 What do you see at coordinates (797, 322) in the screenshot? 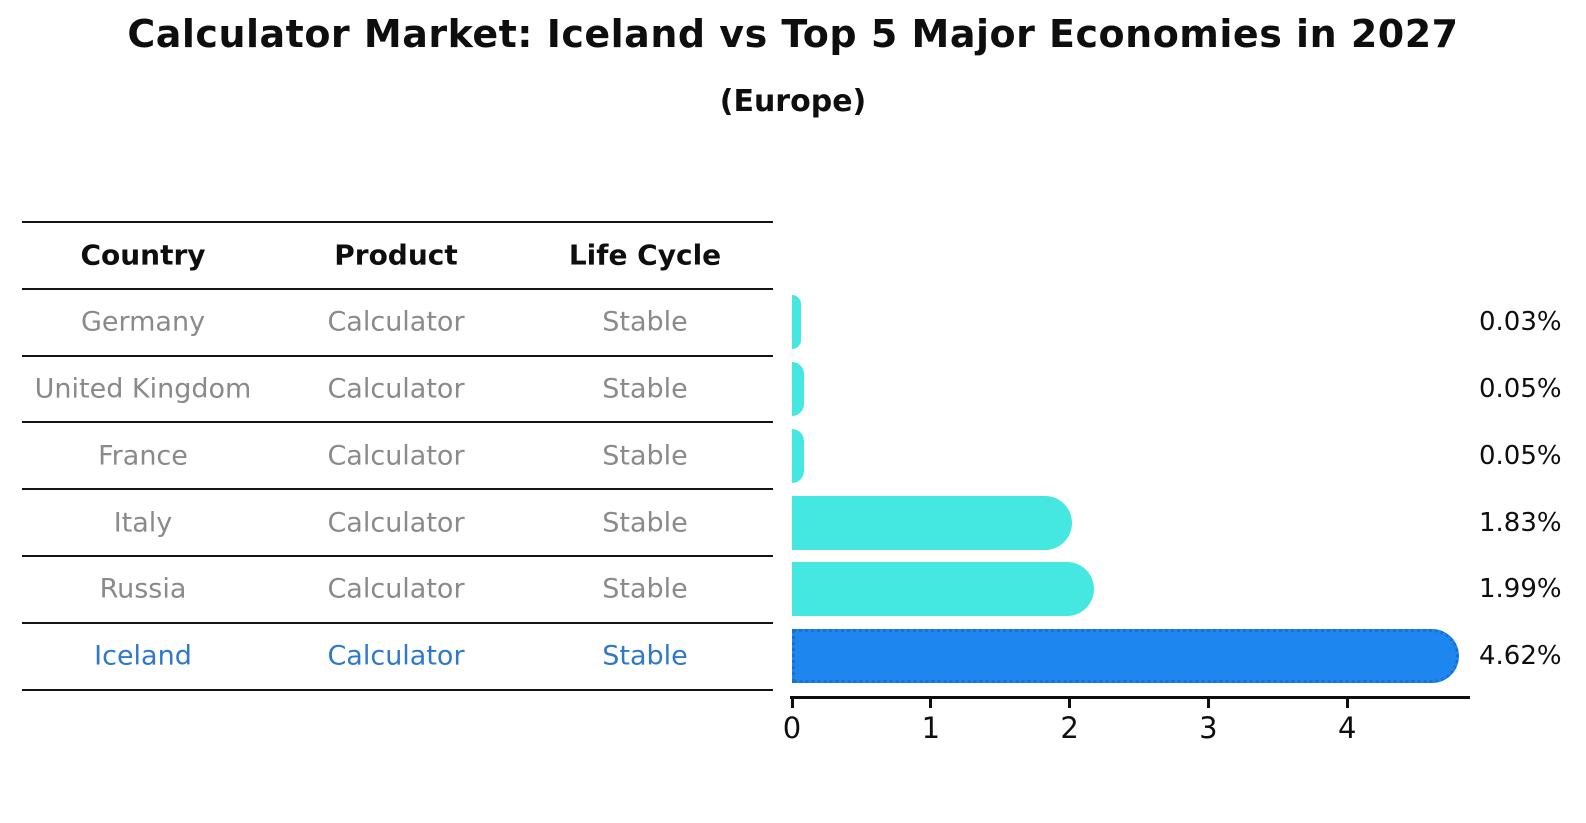
I see `bar-germany` at bounding box center [797, 322].